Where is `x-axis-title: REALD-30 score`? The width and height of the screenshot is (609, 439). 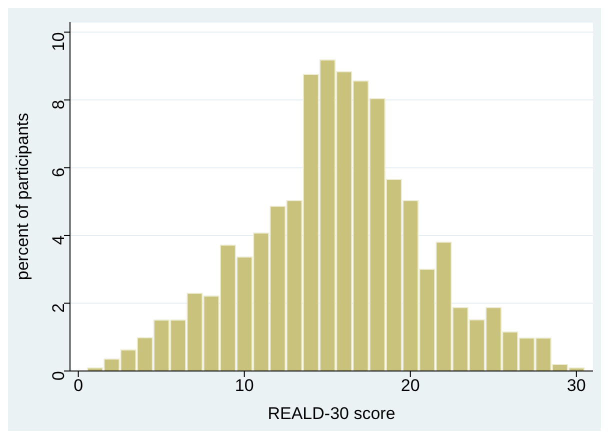
x-axis-title: REALD-30 score is located at coordinates (332, 413).